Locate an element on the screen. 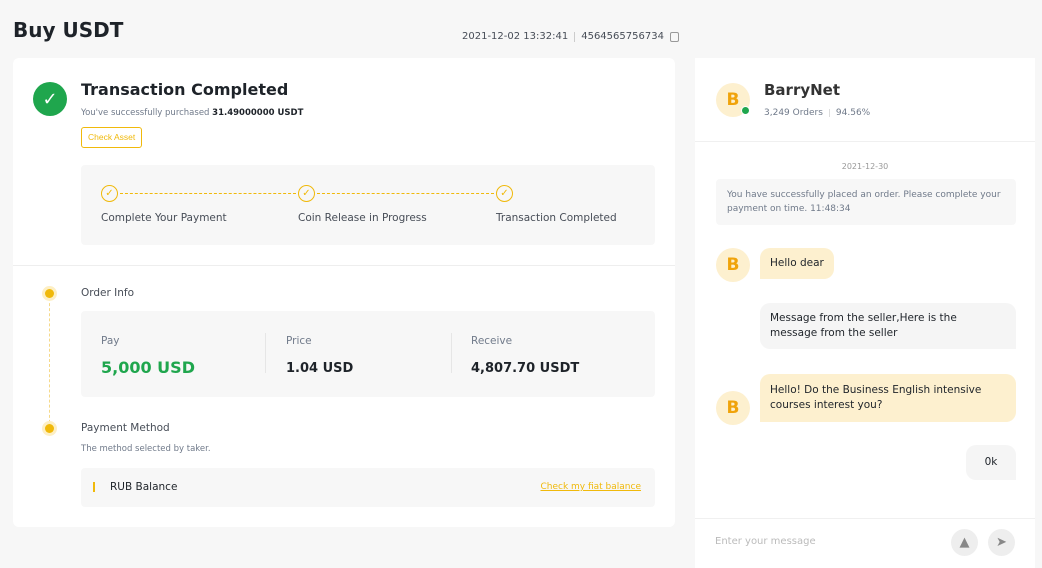  chat-date: 2021-12-30 is located at coordinates (865, 166).